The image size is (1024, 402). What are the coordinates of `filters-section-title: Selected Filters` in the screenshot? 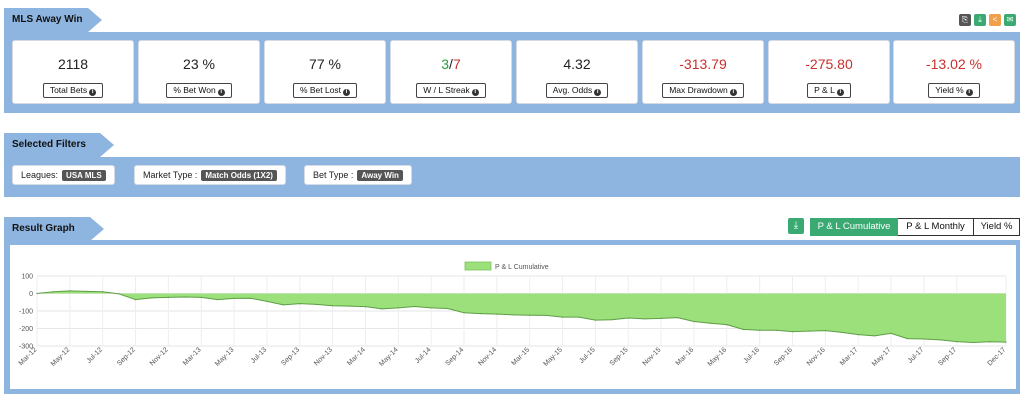 It's located at (59, 145).